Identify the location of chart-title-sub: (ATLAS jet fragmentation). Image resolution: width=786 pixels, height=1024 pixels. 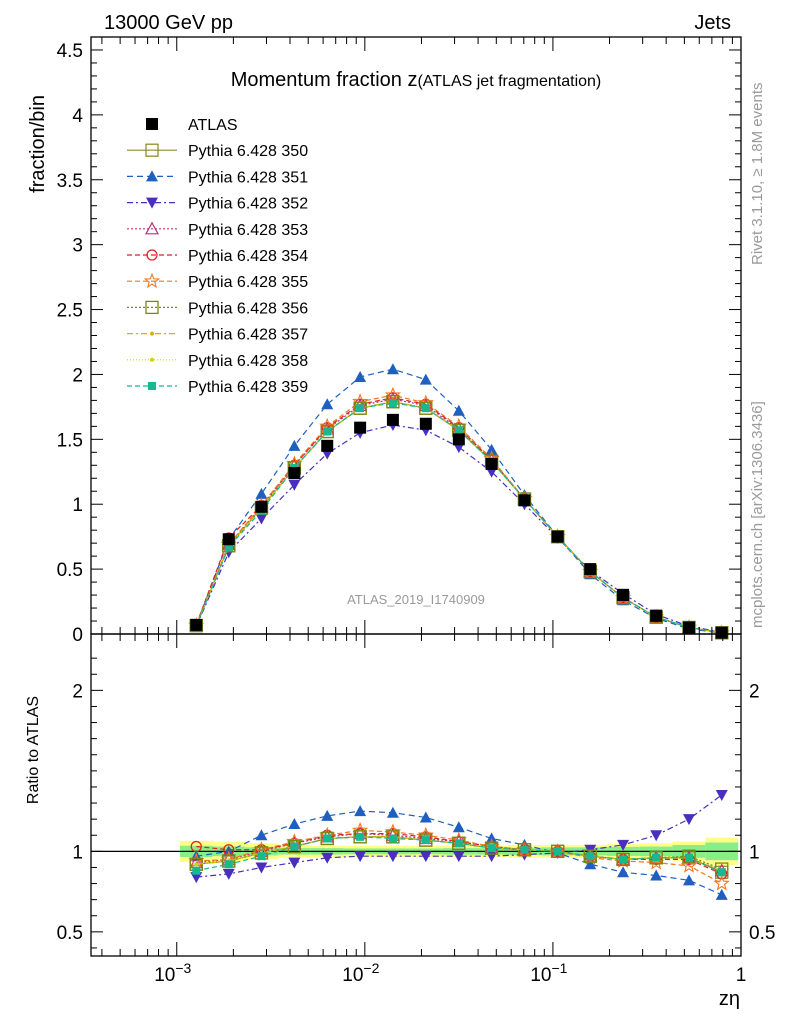
(509, 81).